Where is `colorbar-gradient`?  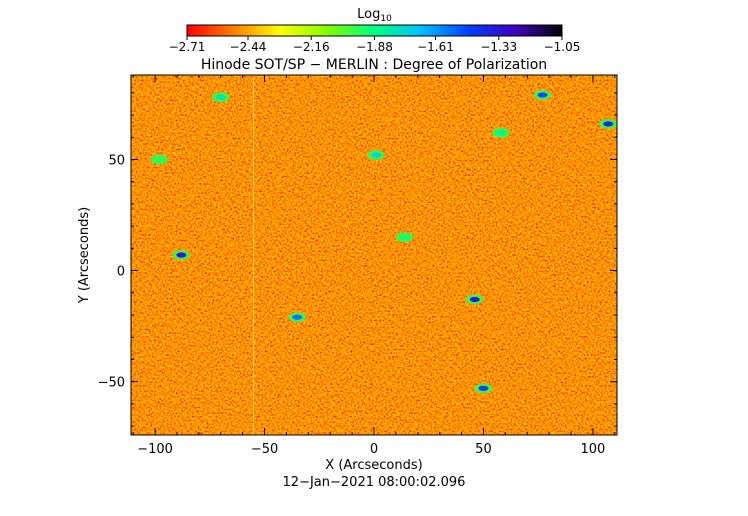
colorbar-gradient is located at coordinates (374, 30).